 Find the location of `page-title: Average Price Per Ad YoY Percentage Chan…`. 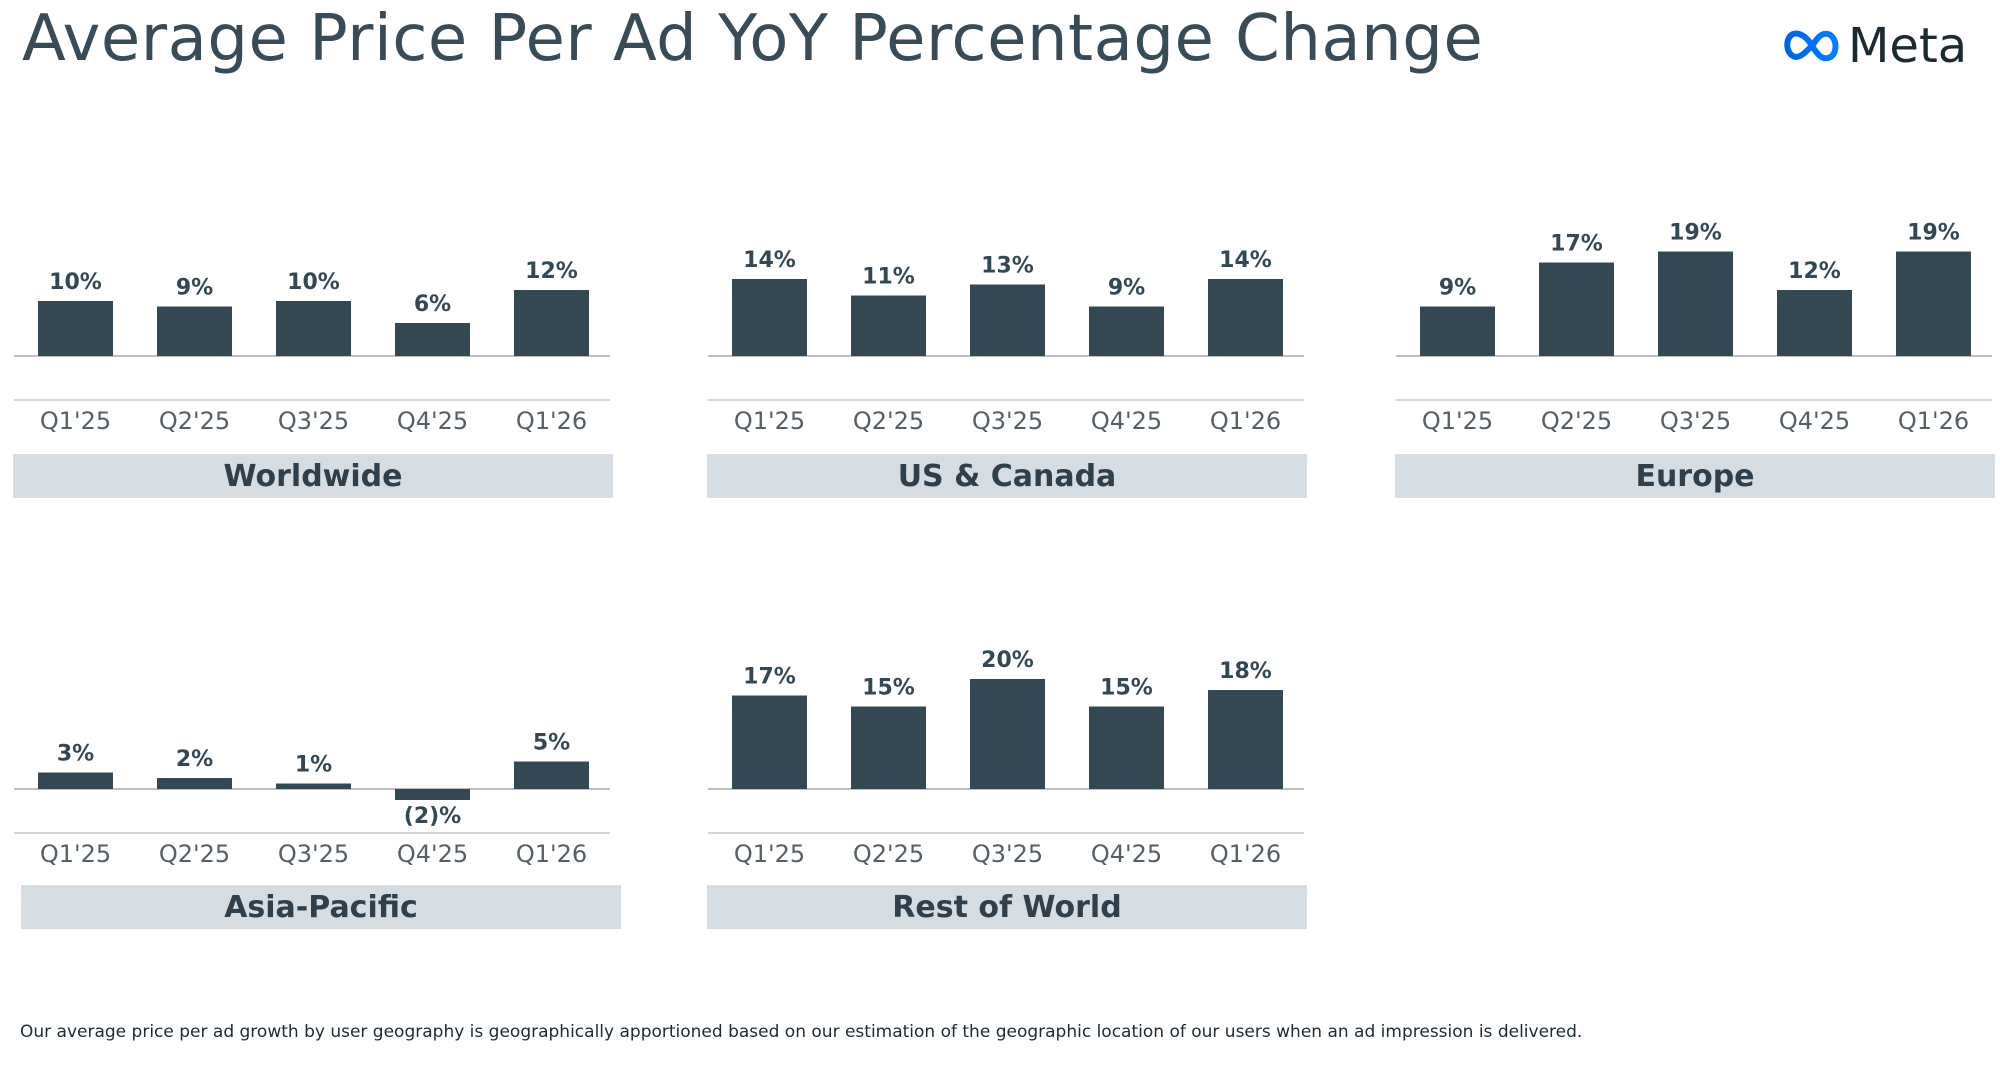

page-title: Average Price Per Ad YoY Percentage Chan… is located at coordinates (753, 39).